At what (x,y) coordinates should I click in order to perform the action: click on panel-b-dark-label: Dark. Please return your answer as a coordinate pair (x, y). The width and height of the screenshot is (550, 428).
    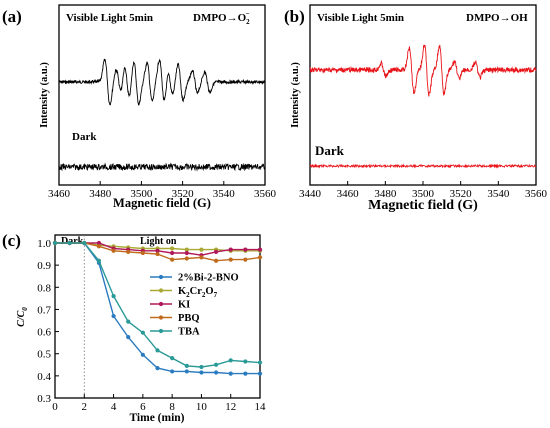
    Looking at the image, I should click on (330, 150).